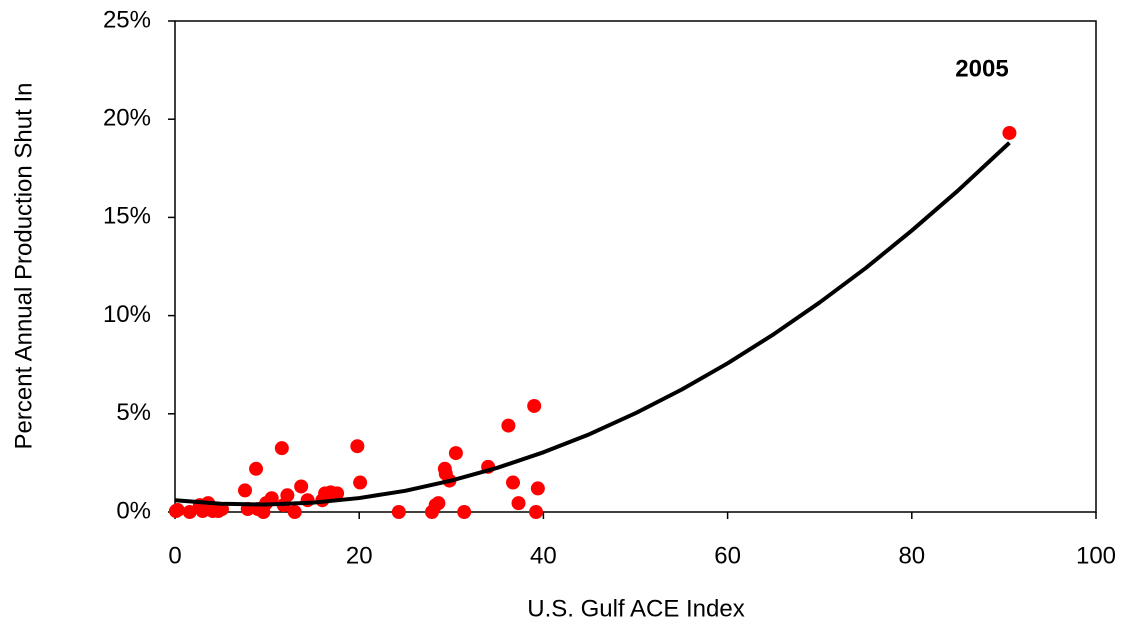  What do you see at coordinates (543, 555) in the screenshot?
I see `x-tick-label: 40` at bounding box center [543, 555].